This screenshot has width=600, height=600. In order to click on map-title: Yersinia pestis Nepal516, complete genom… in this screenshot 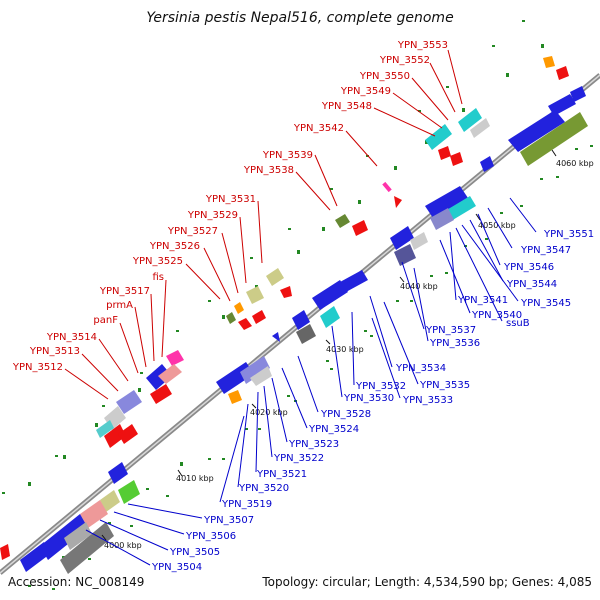, I will do `click(299, 18)`.